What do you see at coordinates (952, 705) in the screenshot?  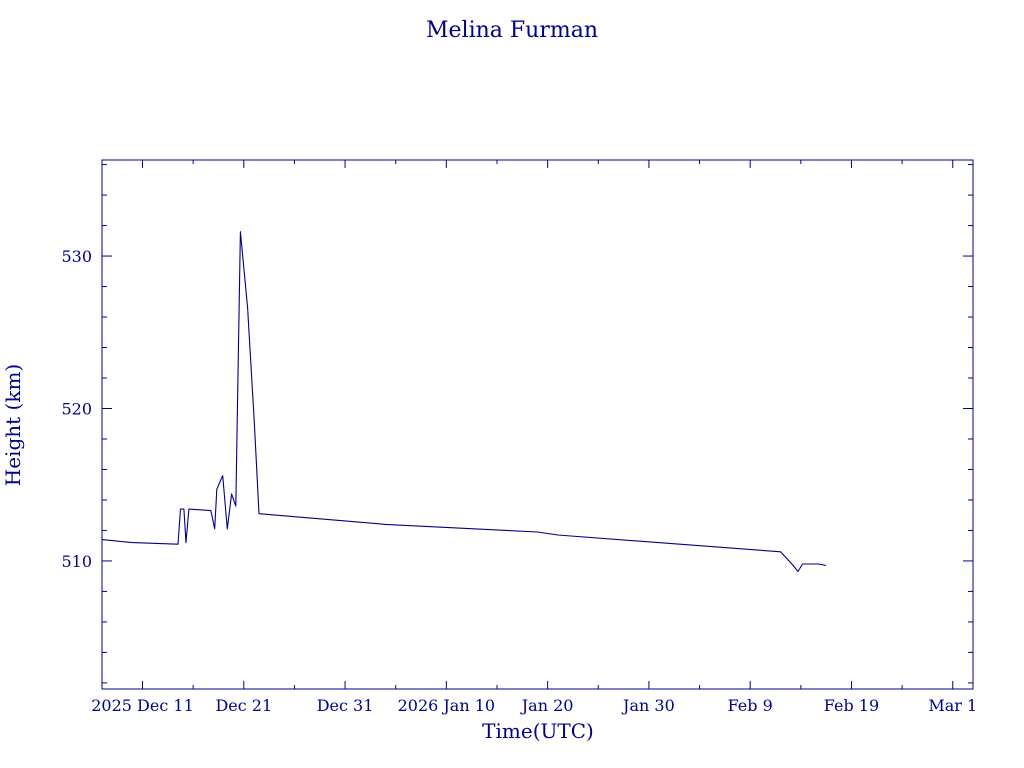 I see `x-tick-label: Mar 1` at bounding box center [952, 705].